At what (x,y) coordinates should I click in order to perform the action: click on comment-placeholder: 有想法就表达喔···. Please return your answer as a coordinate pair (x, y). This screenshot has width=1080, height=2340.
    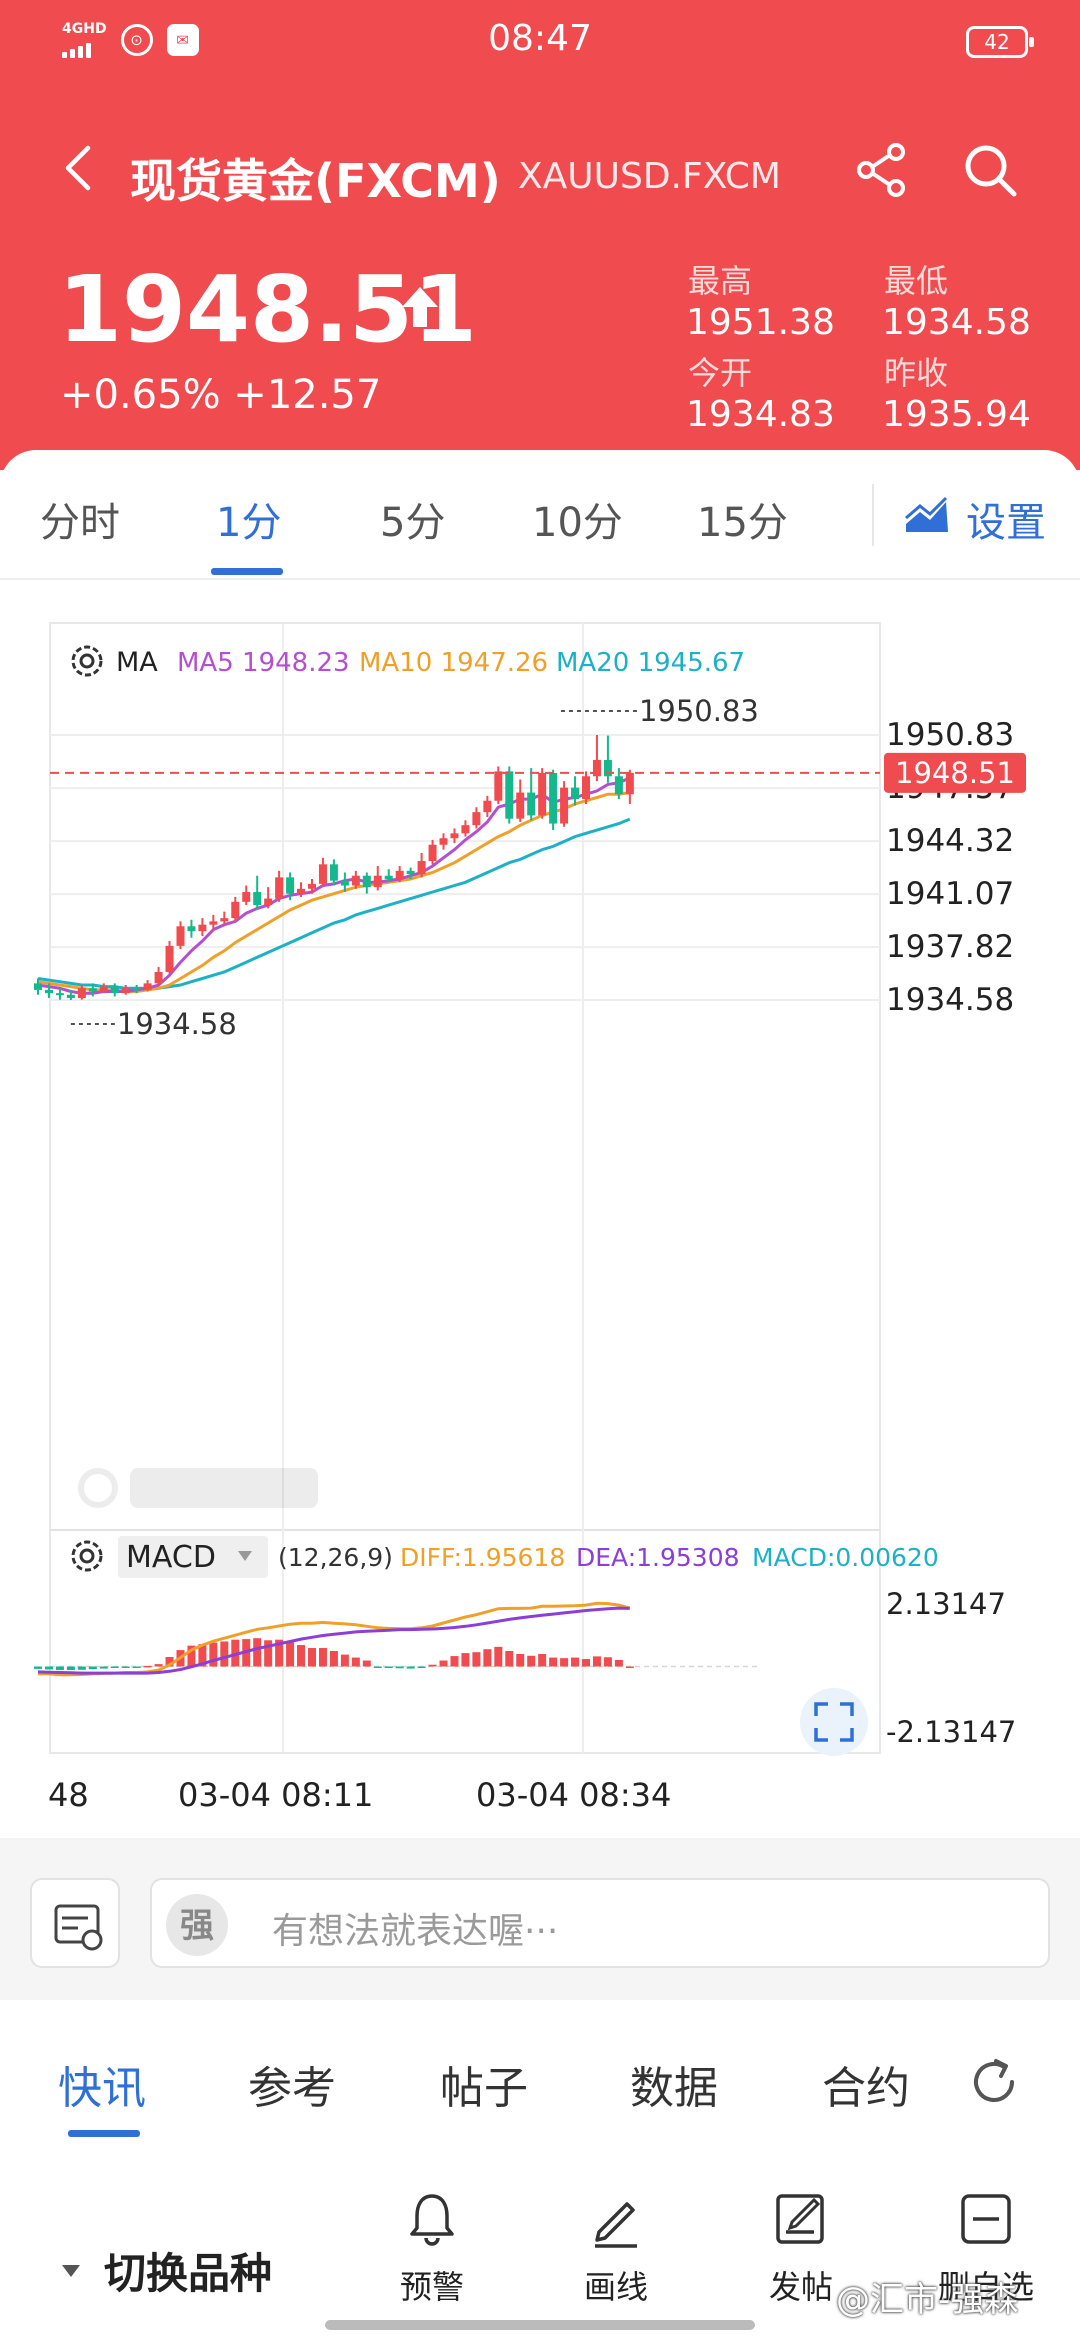
    Looking at the image, I should click on (415, 1931).